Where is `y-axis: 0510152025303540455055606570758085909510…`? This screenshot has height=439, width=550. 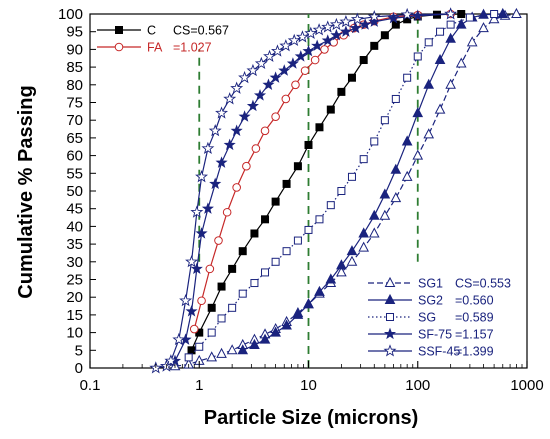
y-axis: 0510152025303540455055606570758085909510… is located at coordinates (77, 191).